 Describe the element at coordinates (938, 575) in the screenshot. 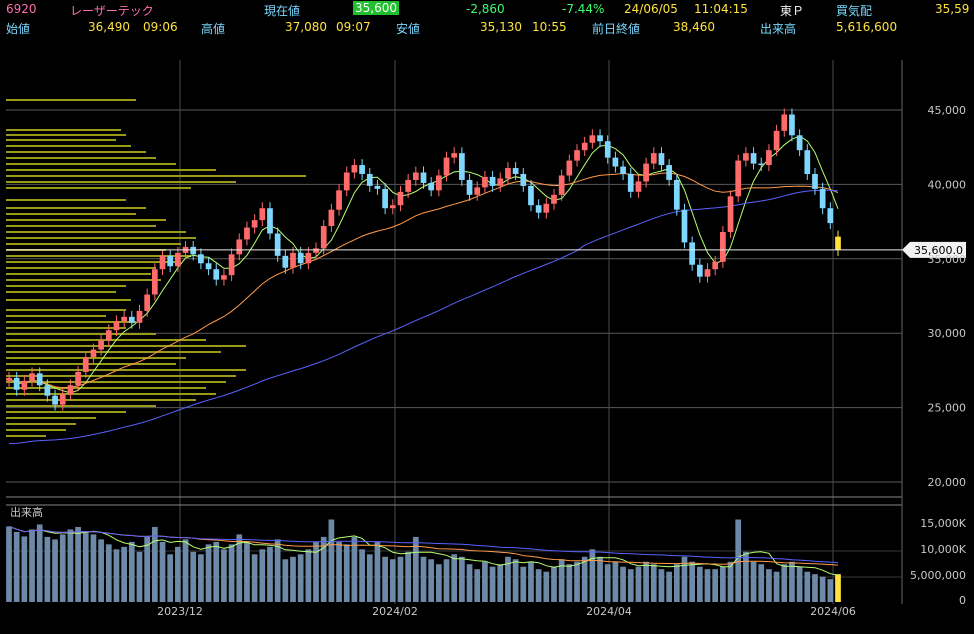

I see `volume-tick-label: 5,000,000` at that location.